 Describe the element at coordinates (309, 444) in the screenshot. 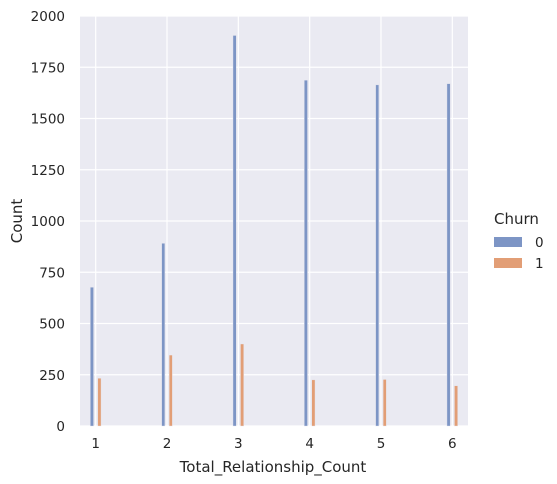

I see `x-tick-label: 4` at that location.